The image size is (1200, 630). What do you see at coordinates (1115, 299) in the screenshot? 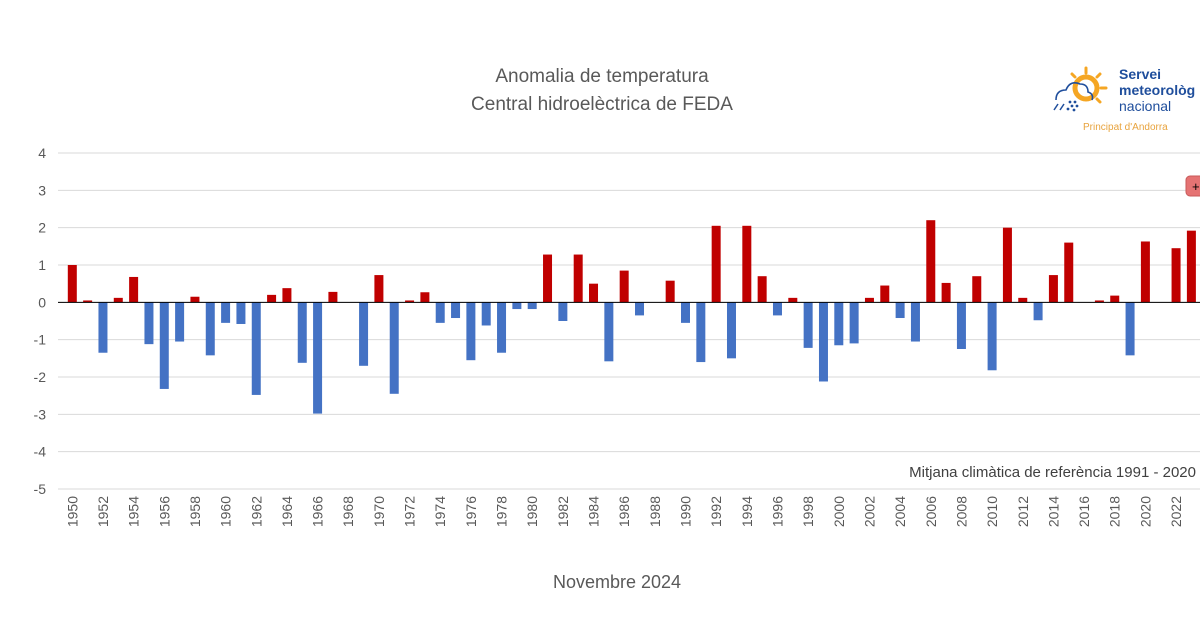
I see `bar-2018` at bounding box center [1115, 299].